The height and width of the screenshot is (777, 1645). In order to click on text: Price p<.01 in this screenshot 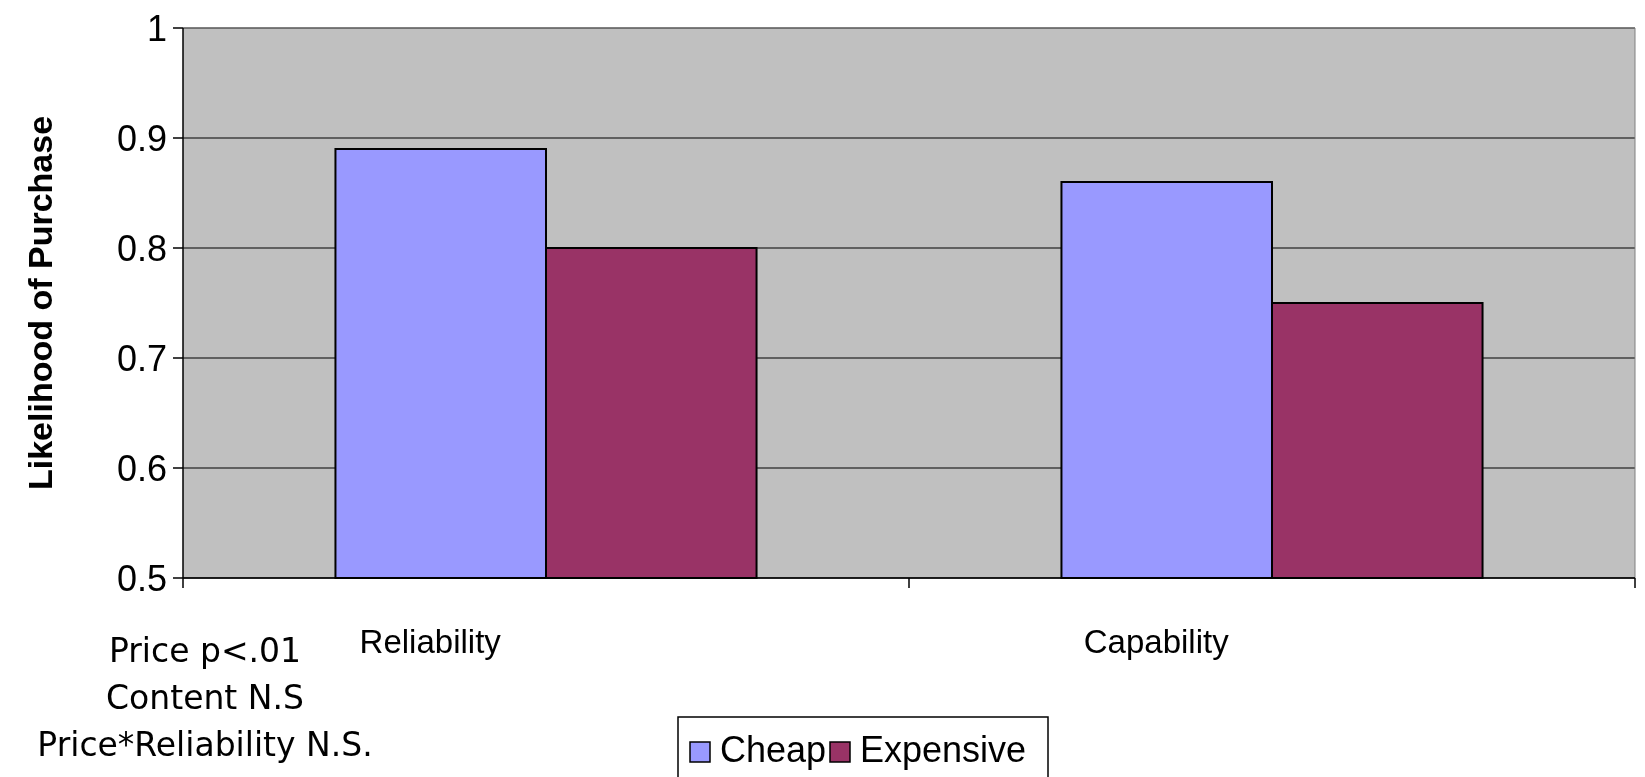, I will do `click(205, 650)`.